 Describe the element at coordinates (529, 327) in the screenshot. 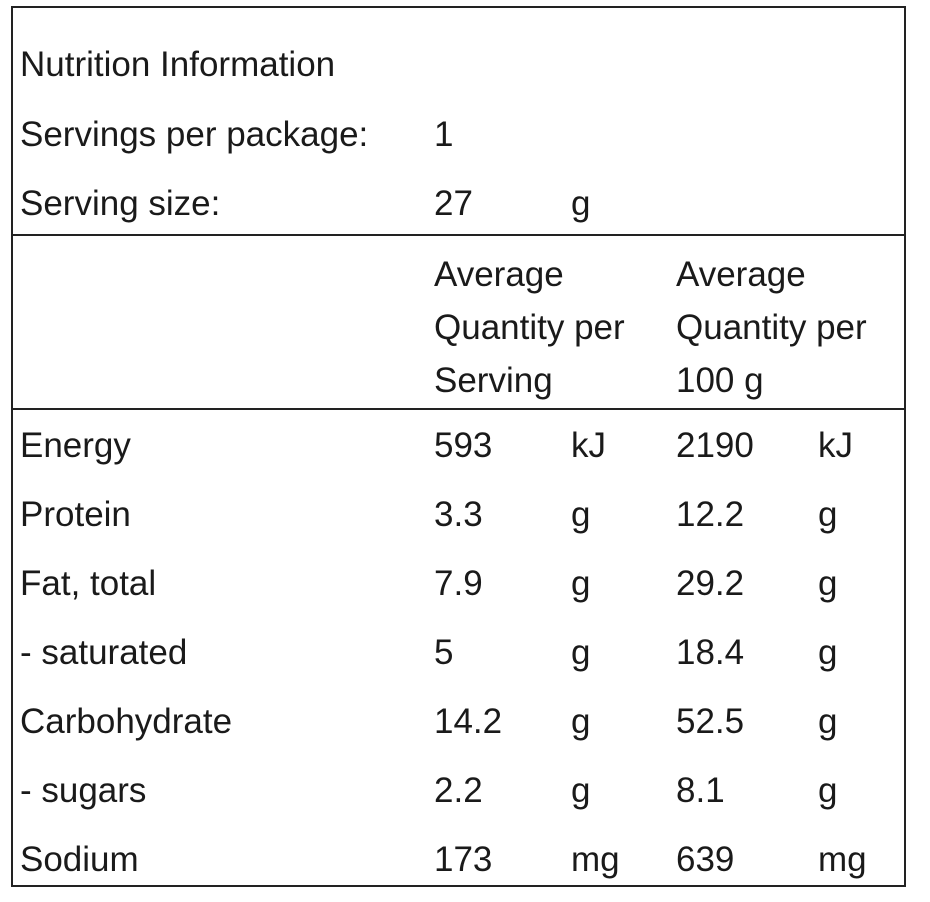

I see `column-header-per-serving: Average Quantity per Serving` at that location.